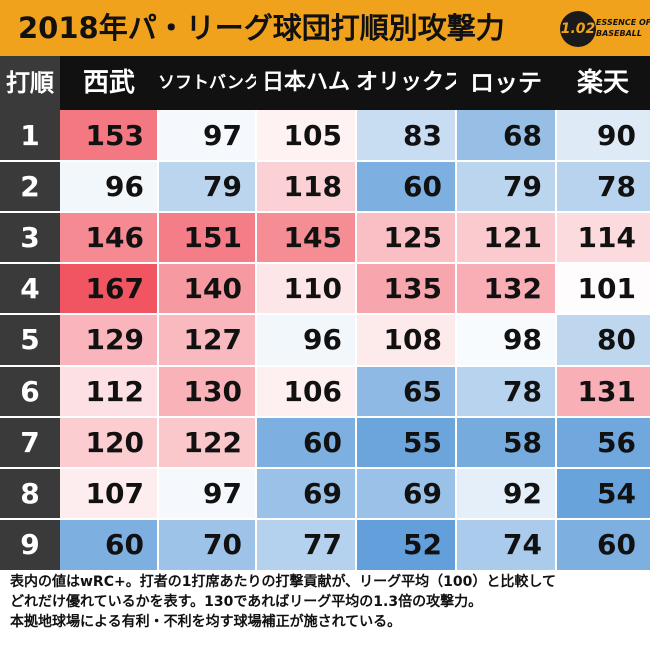 The image size is (650, 650). What do you see at coordinates (207, 238) in the screenshot?
I see `heatmap-cell: 151` at bounding box center [207, 238].